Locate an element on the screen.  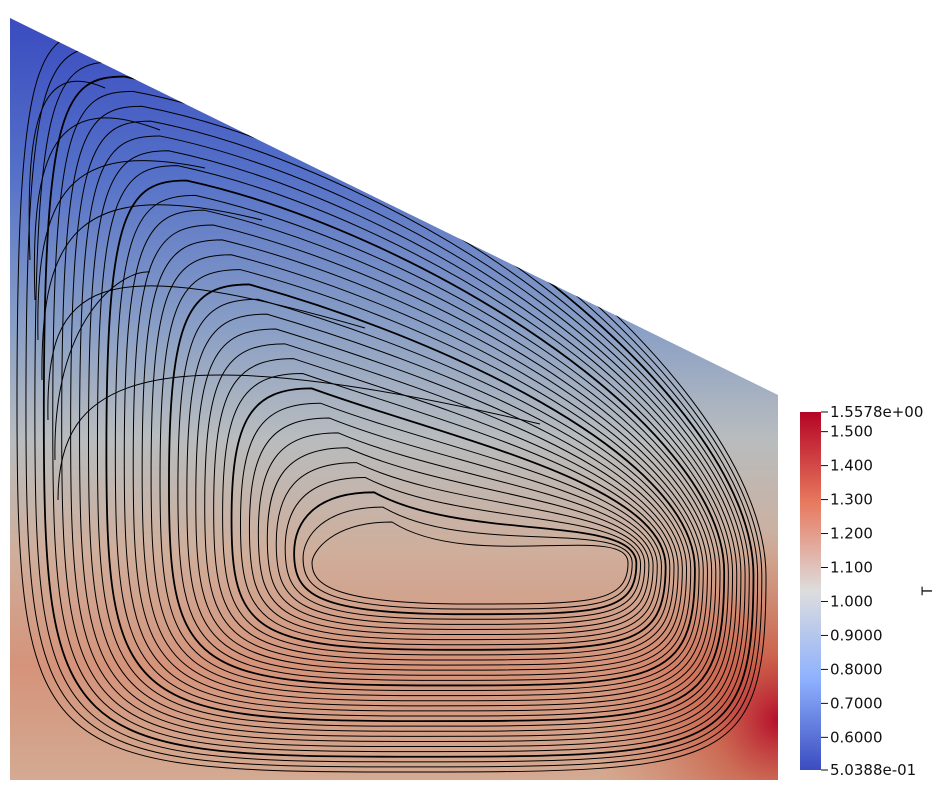
colorbar-tick-label: 0.7000 is located at coordinates (856, 703).